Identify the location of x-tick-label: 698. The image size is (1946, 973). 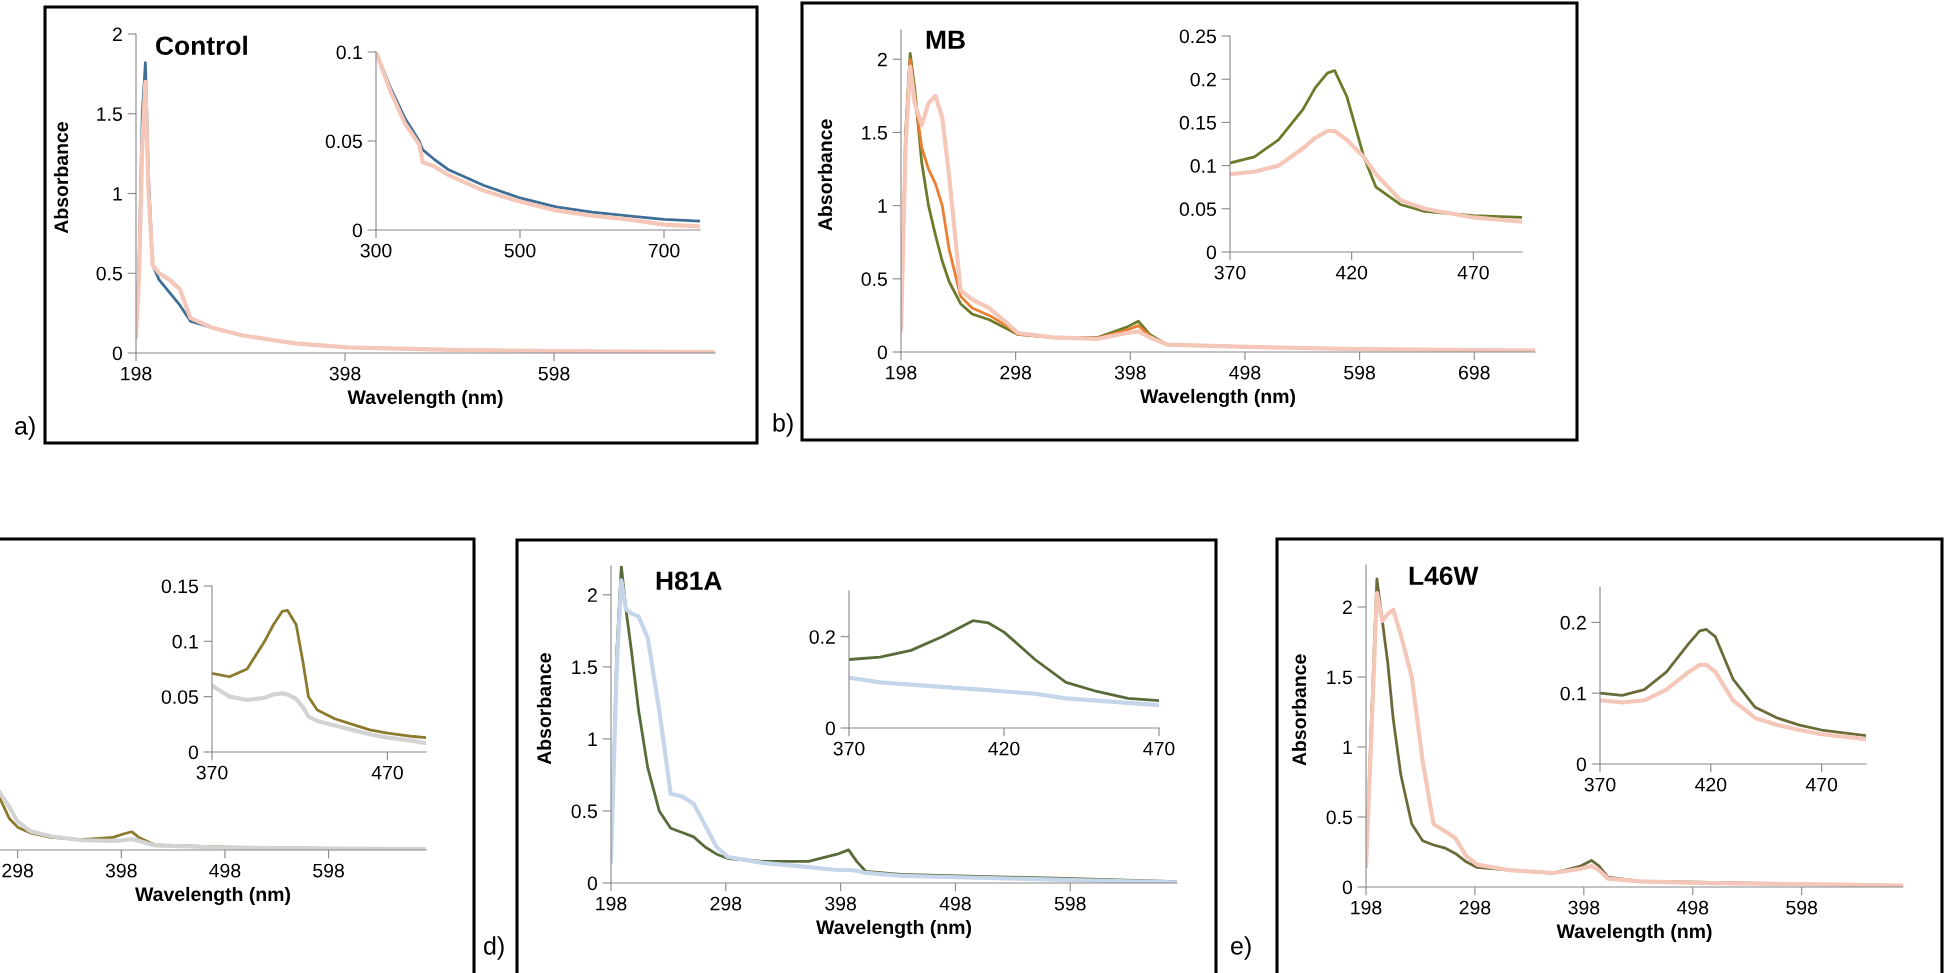
(1474, 372).